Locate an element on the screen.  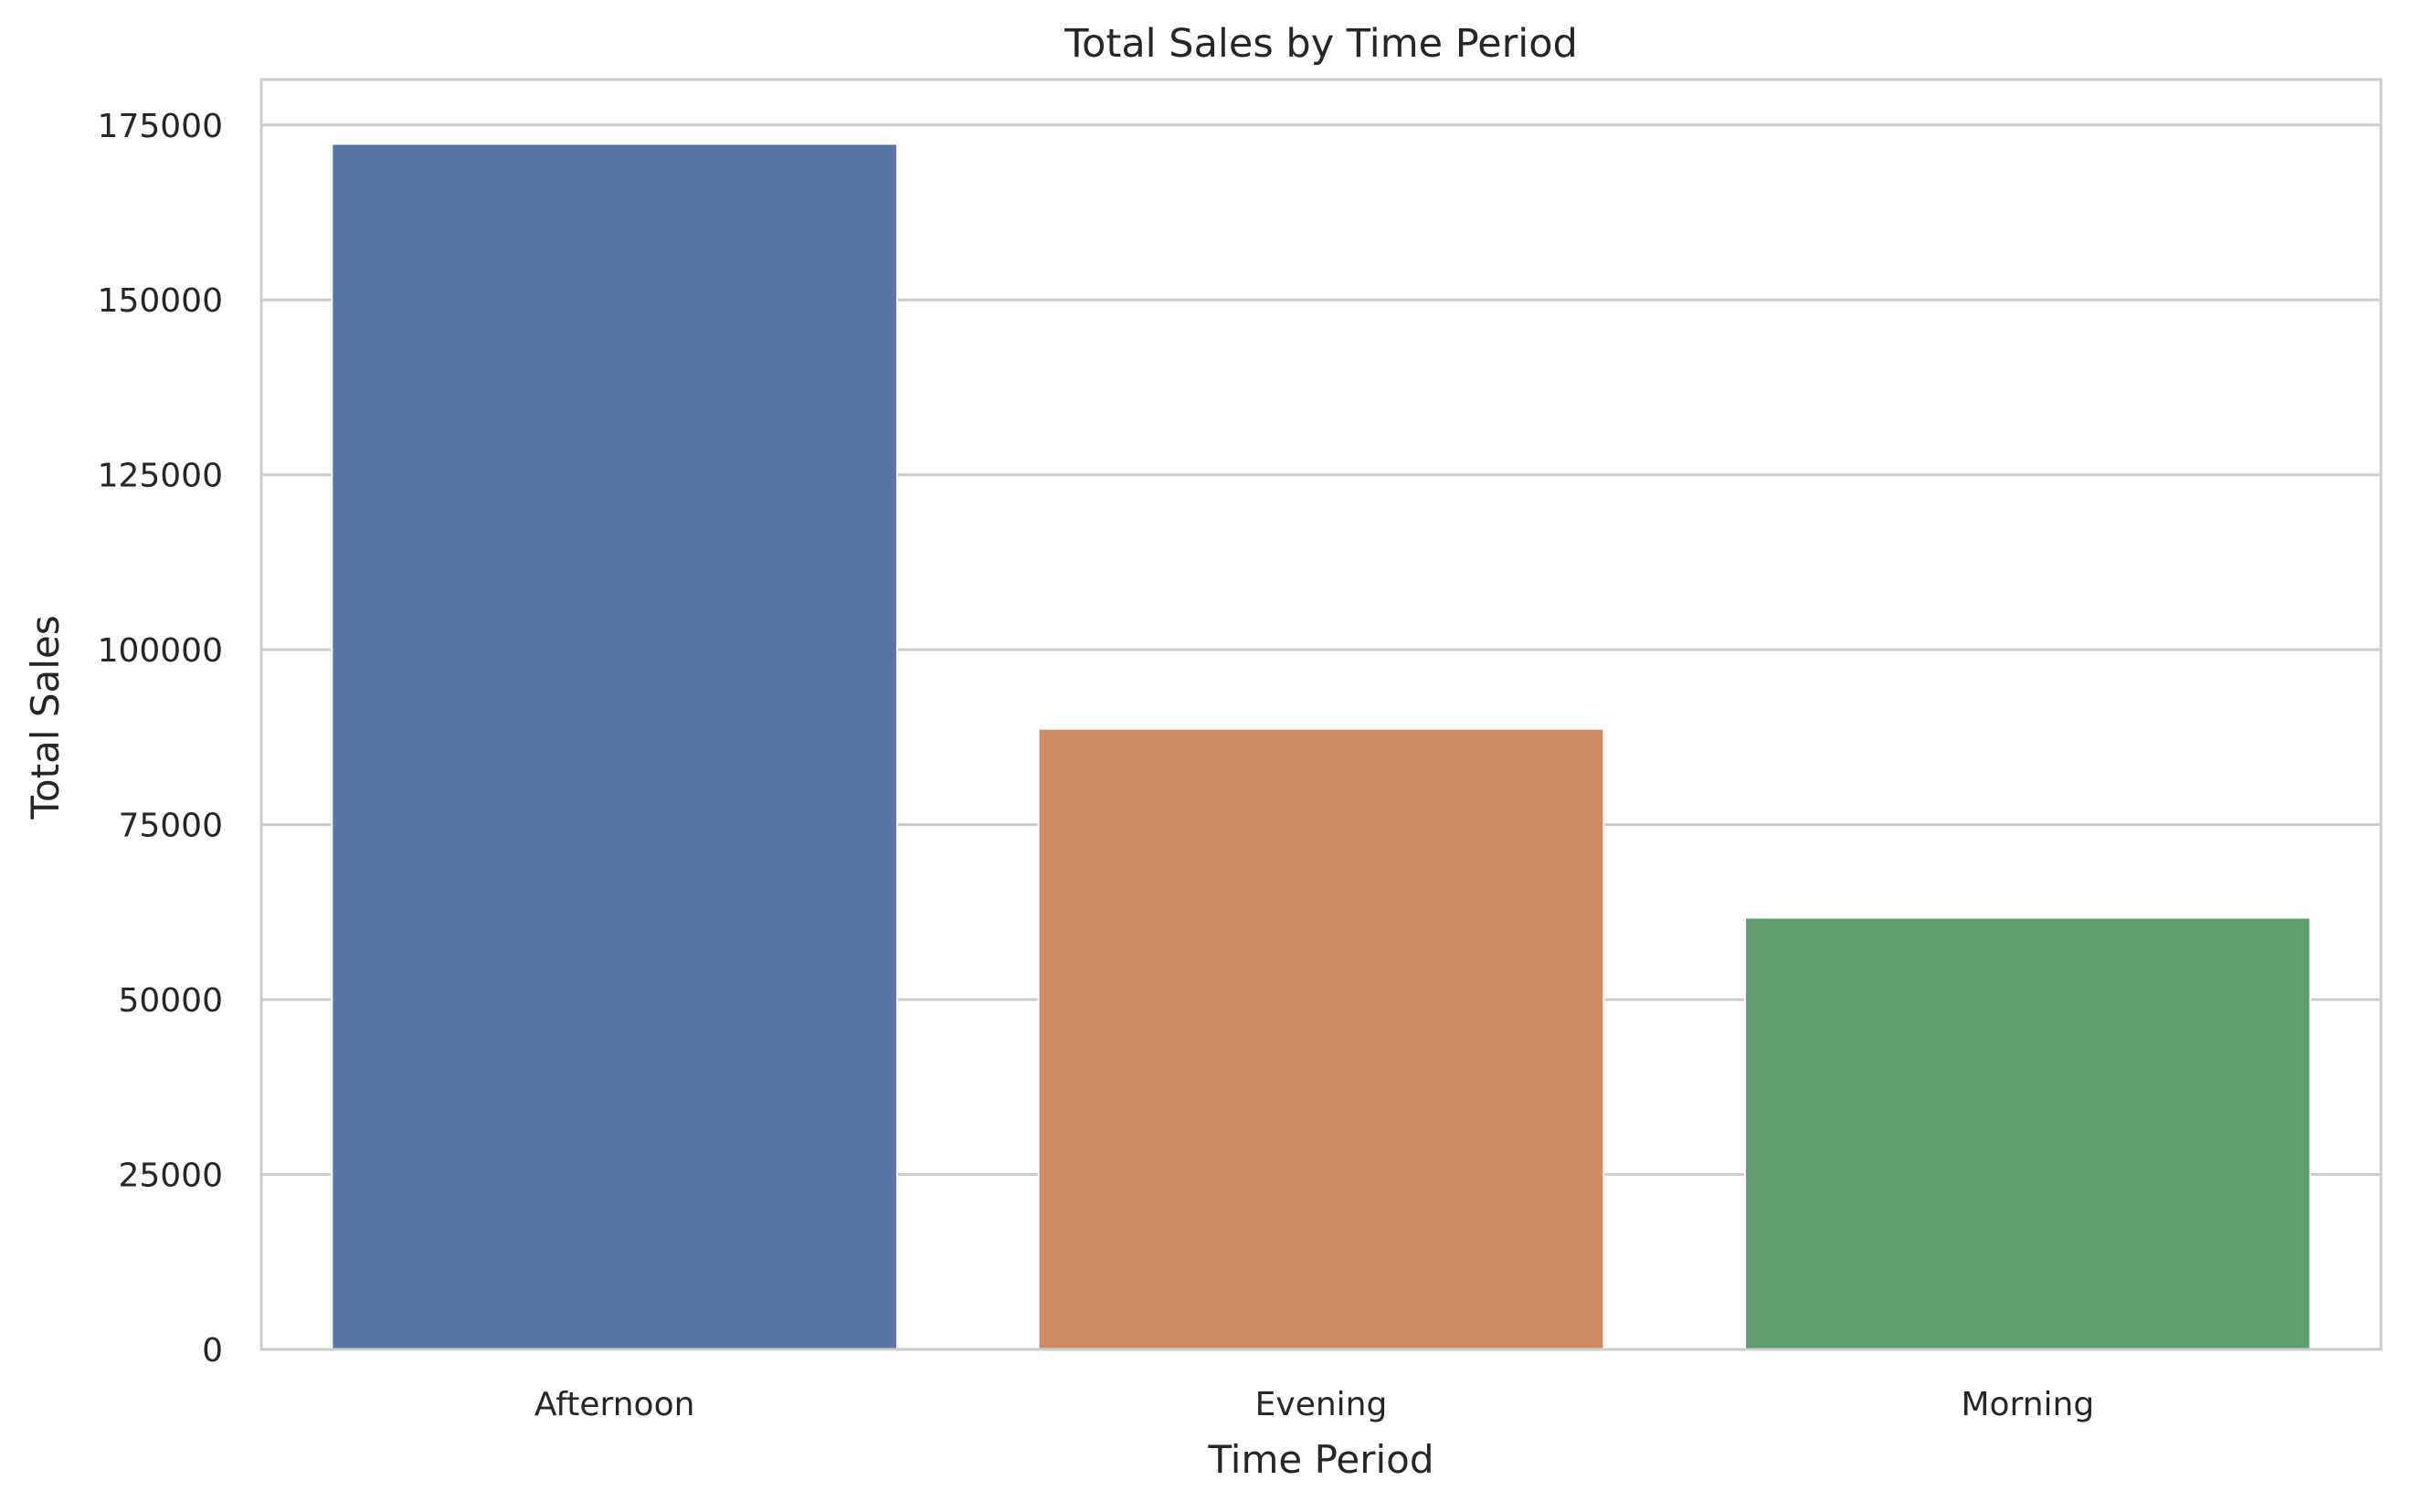
y-tick-label: 175000 is located at coordinates (160, 126).